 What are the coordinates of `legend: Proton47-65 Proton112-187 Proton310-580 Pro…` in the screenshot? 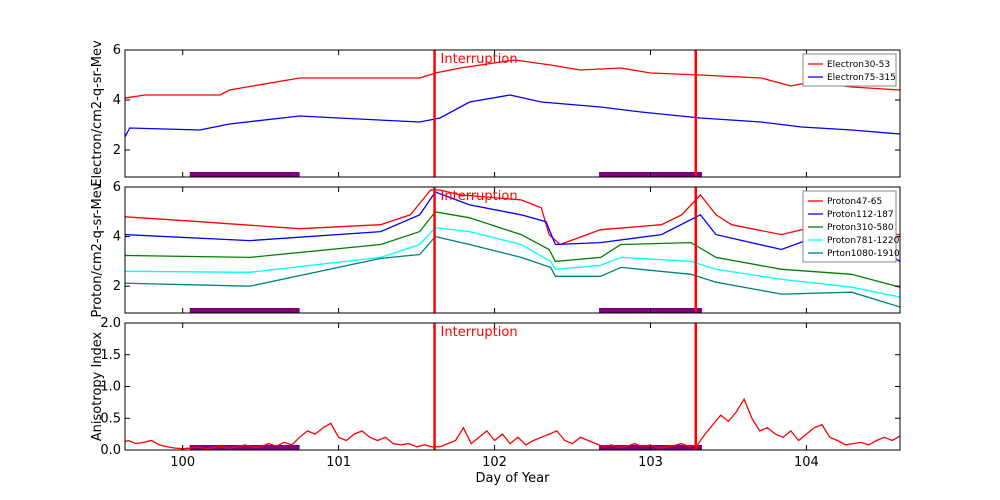 It's located at (851, 226).